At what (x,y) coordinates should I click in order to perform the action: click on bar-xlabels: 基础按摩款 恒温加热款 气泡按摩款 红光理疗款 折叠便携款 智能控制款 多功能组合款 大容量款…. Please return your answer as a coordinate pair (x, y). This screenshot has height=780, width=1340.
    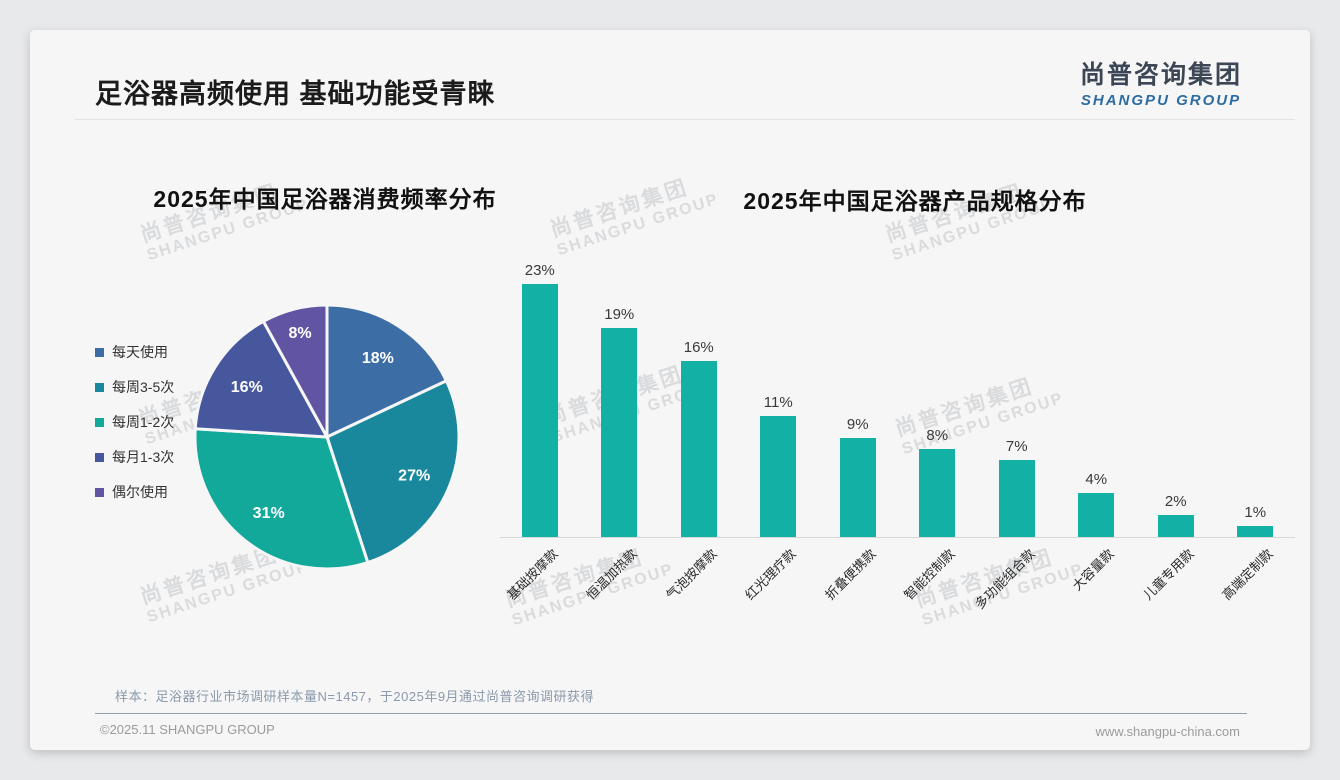
    Looking at the image, I should click on (897, 585).